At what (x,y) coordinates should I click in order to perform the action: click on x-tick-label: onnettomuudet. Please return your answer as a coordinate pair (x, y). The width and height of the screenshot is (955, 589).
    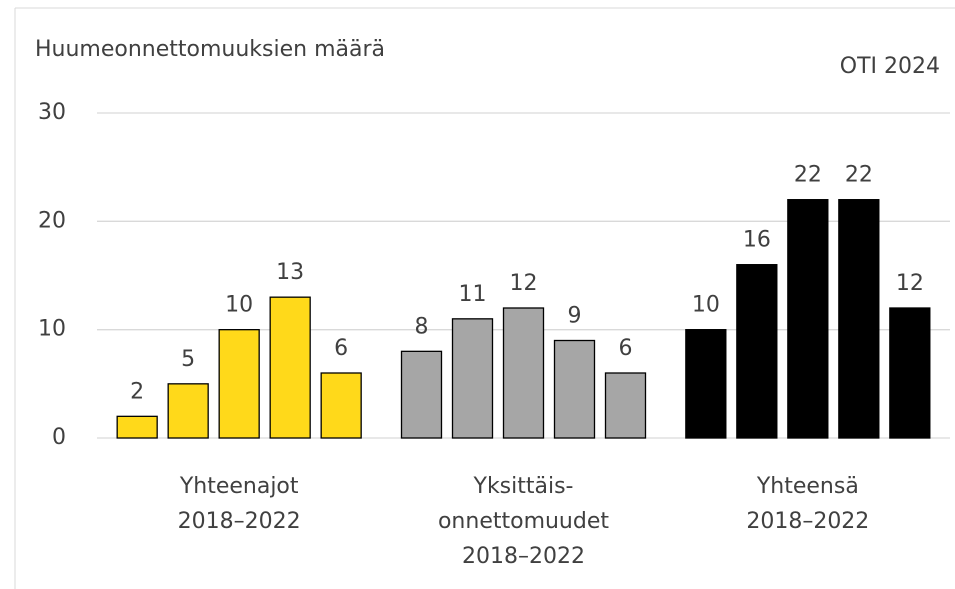
    Looking at the image, I should click on (523, 521).